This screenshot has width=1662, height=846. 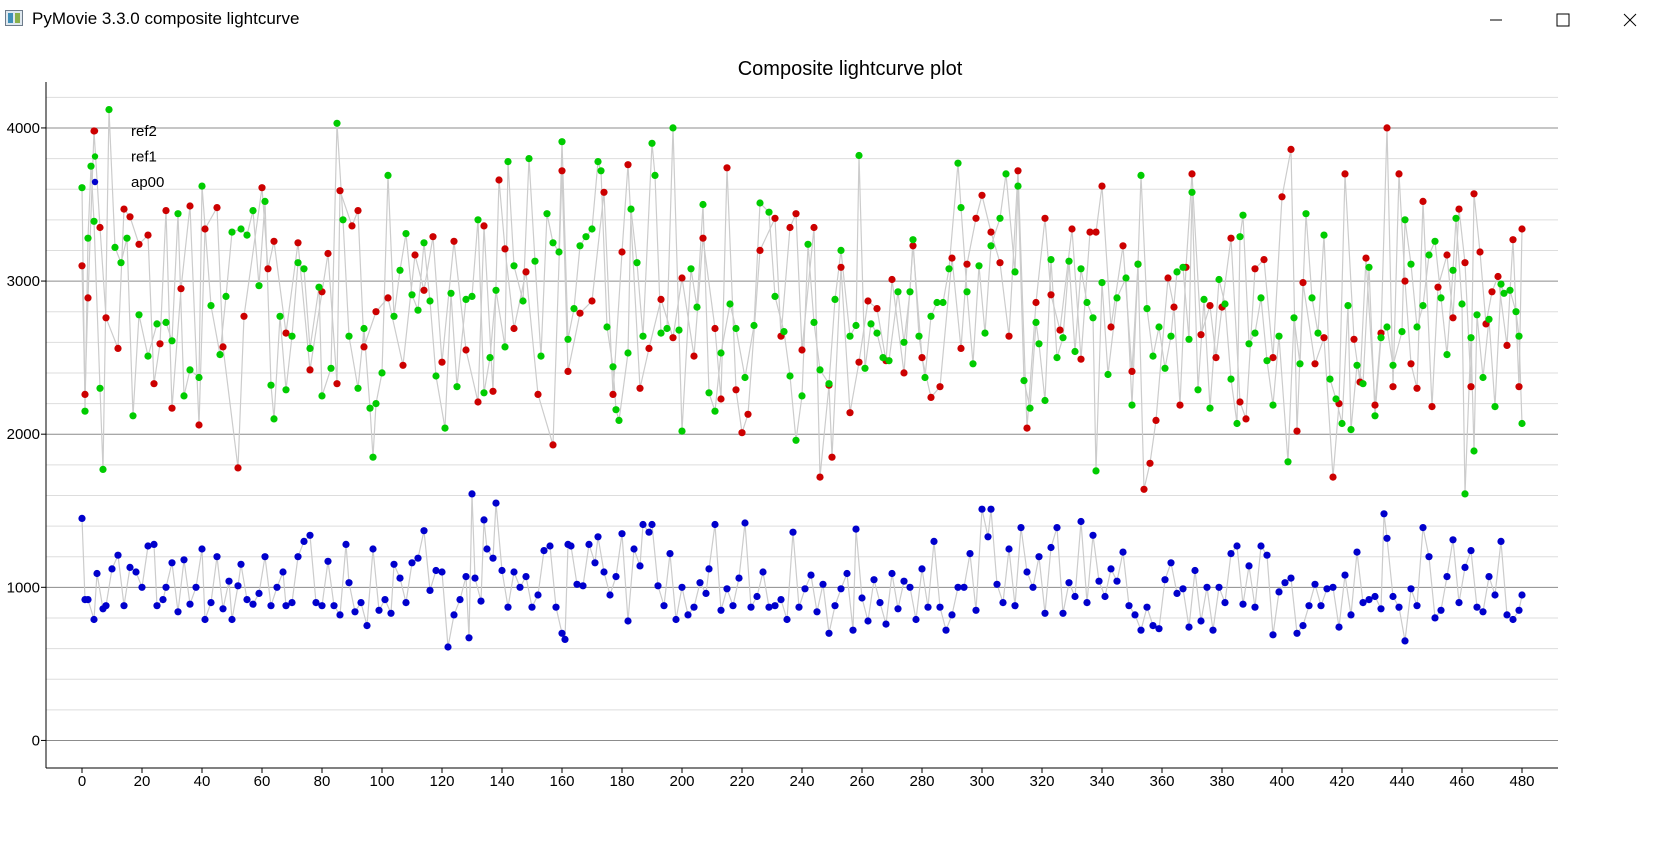 I want to click on x-tick-label: 320, so click(x=1041, y=781).